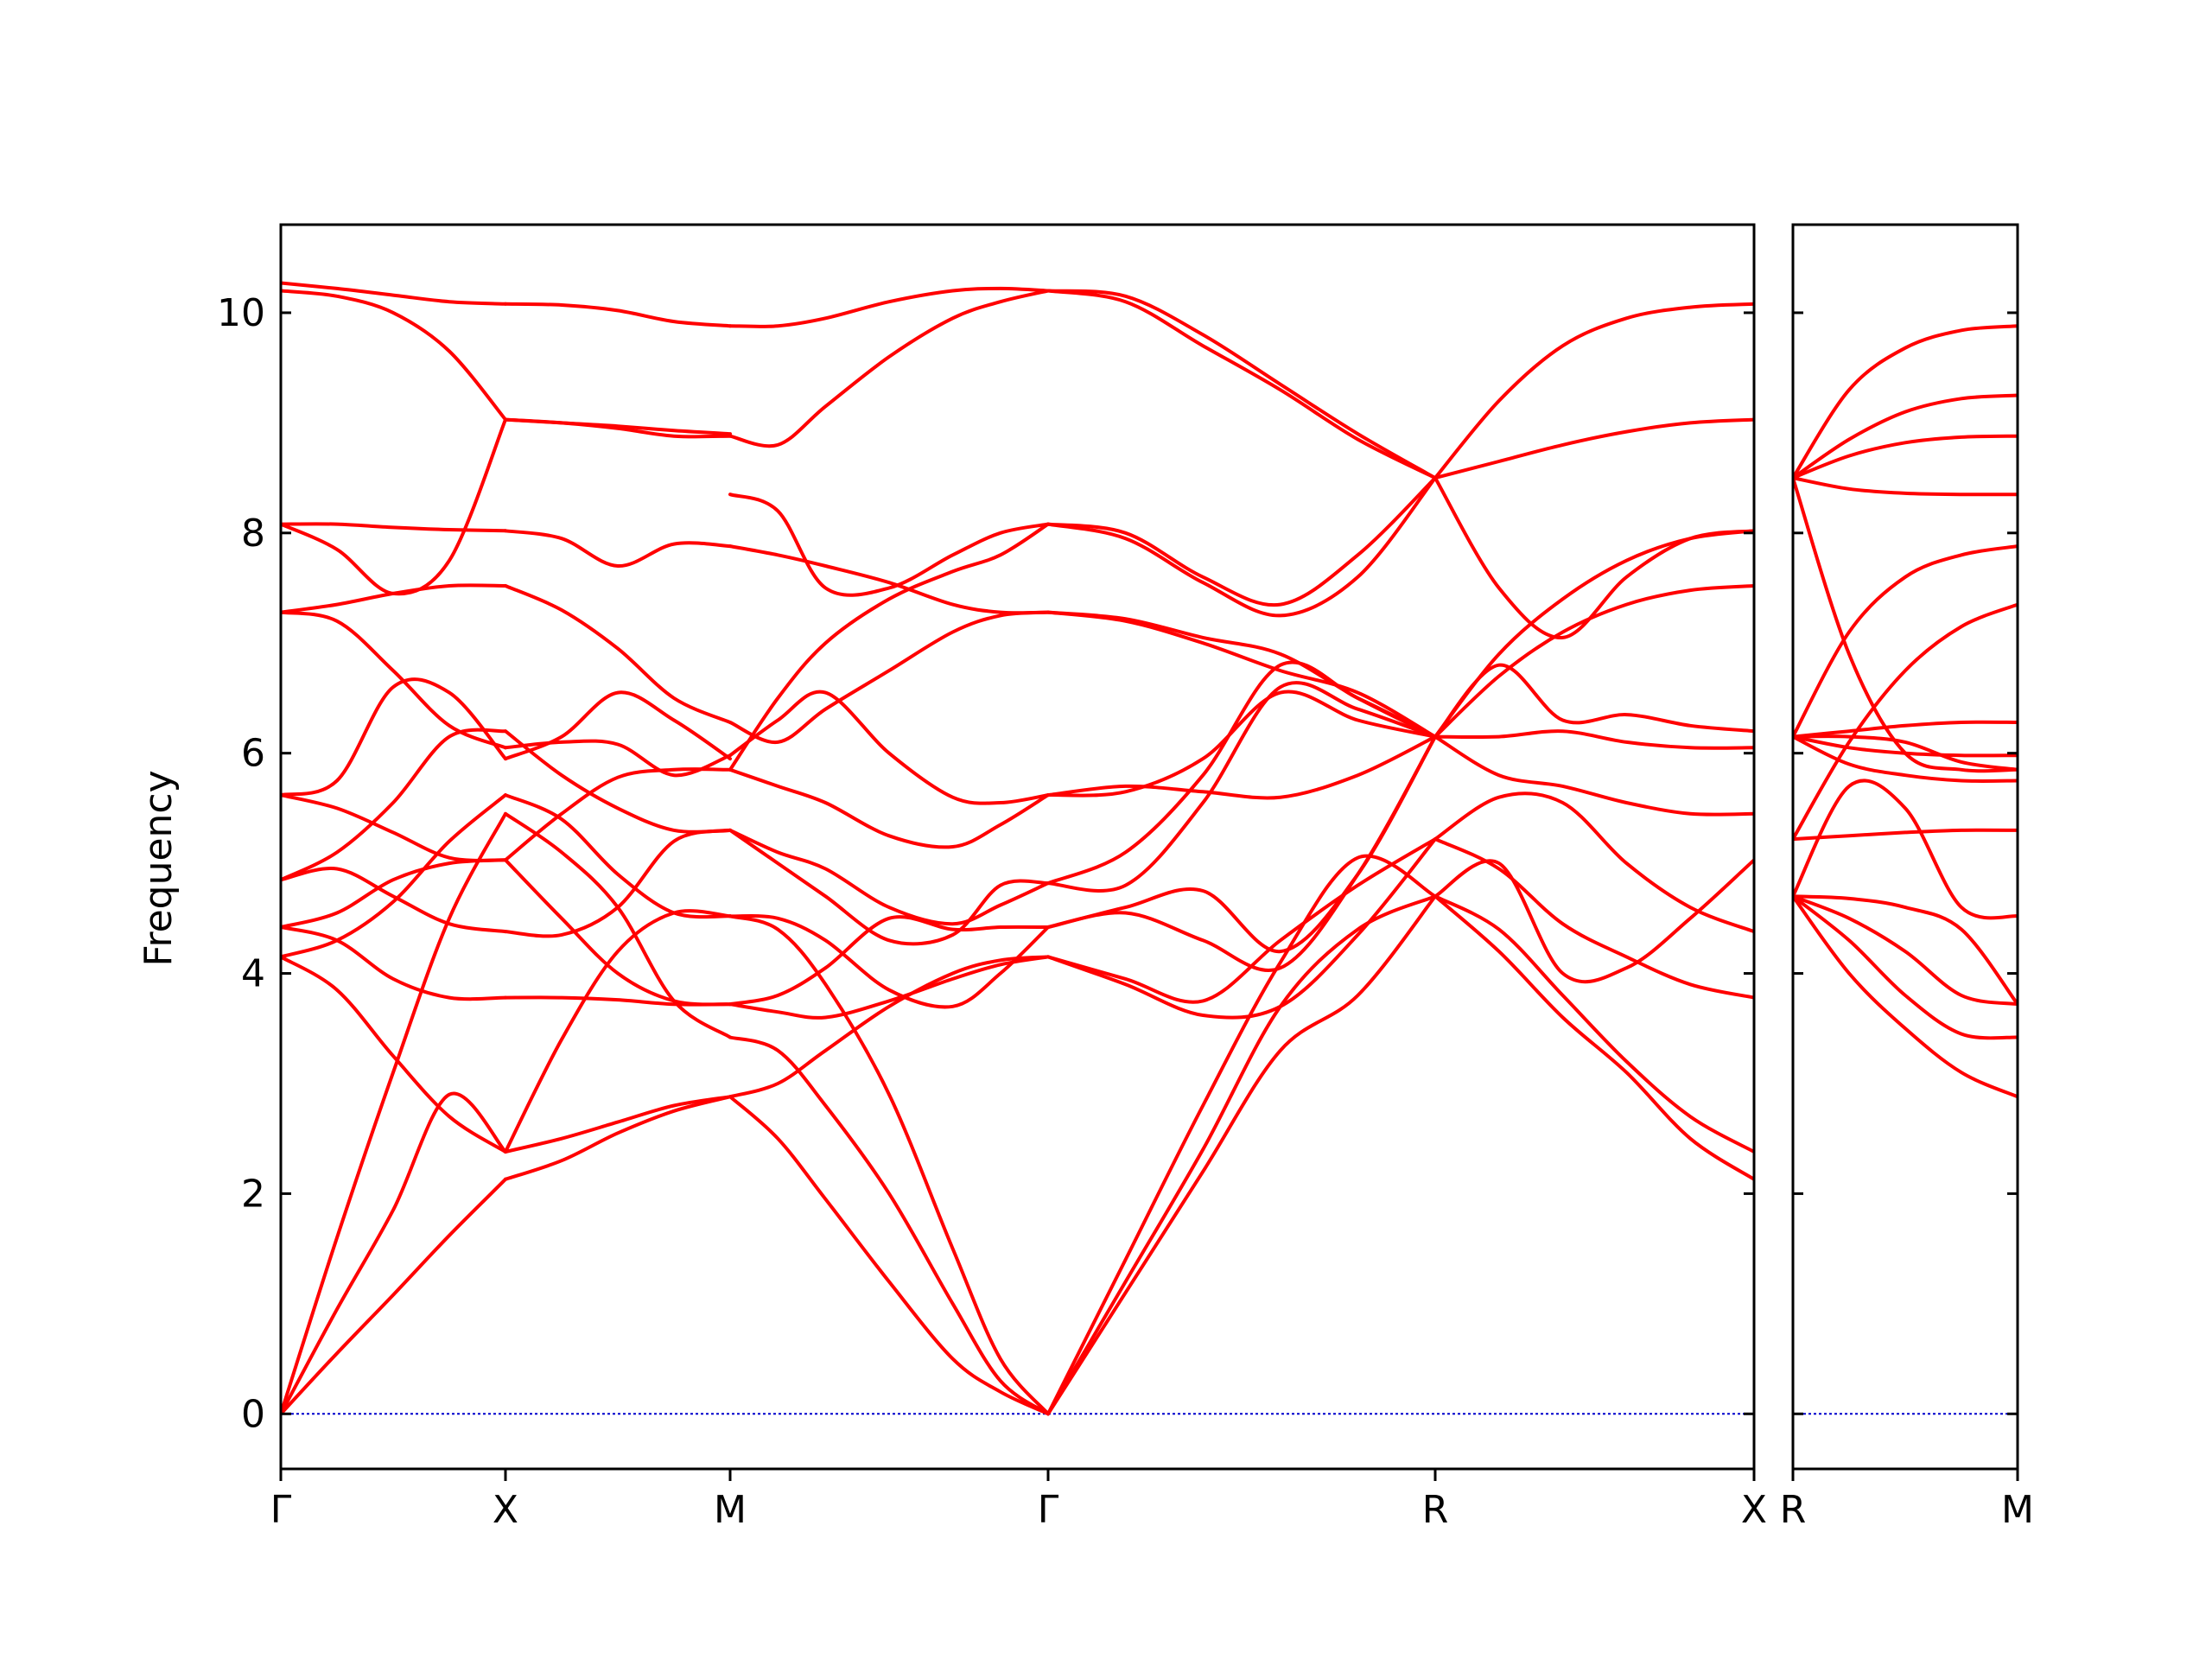  I want to click on band-M-Γ-3, so click(889, 1165).